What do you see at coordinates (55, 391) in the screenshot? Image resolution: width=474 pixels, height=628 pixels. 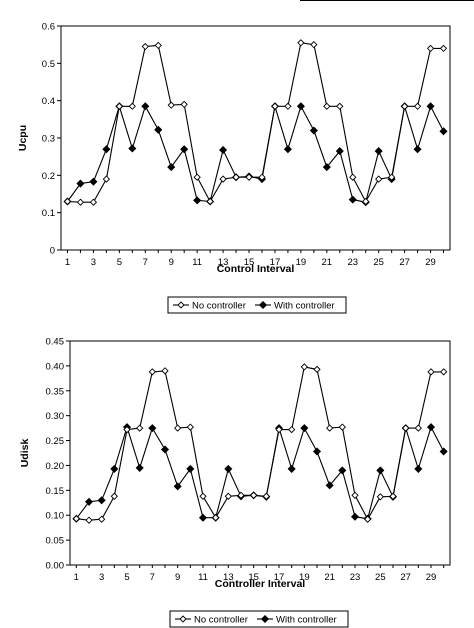 I see `y-tick-label: 0.35` at bounding box center [55, 391].